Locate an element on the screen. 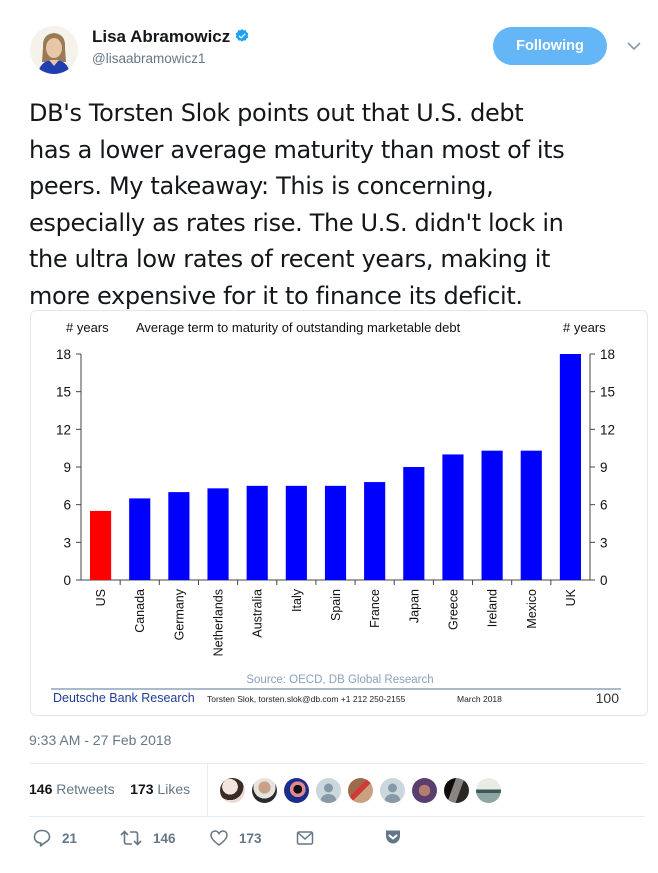 This screenshot has width=658, height=873. bar-greece is located at coordinates (453, 517).